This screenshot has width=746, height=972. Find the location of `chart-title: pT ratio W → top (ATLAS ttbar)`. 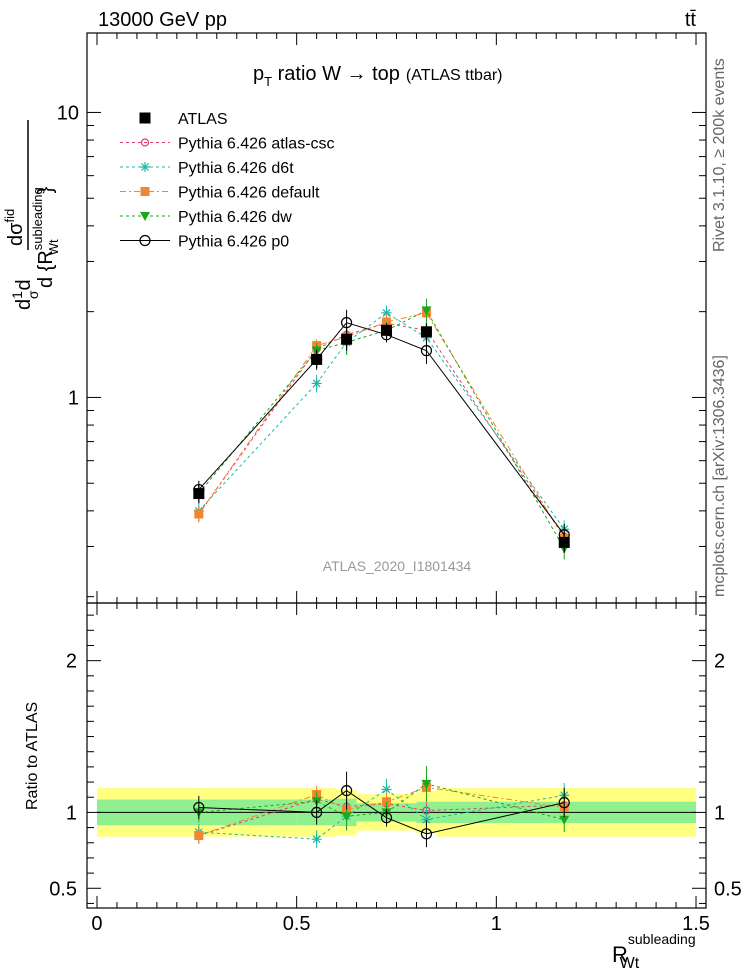

chart-title: pT ratio W → top (ATLAS ttbar) is located at coordinates (378, 76).